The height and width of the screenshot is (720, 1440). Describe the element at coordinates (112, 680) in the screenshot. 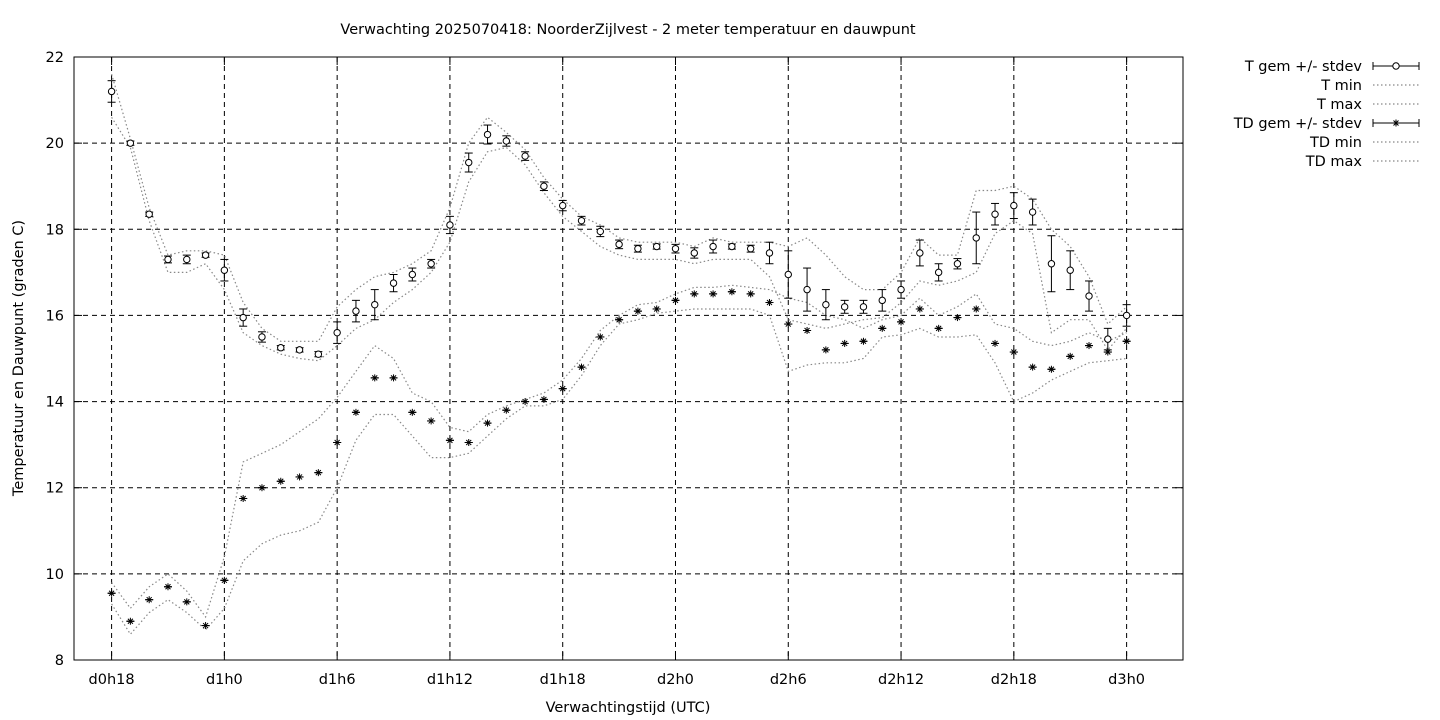

I see `x-tick-label: d0h18` at that location.